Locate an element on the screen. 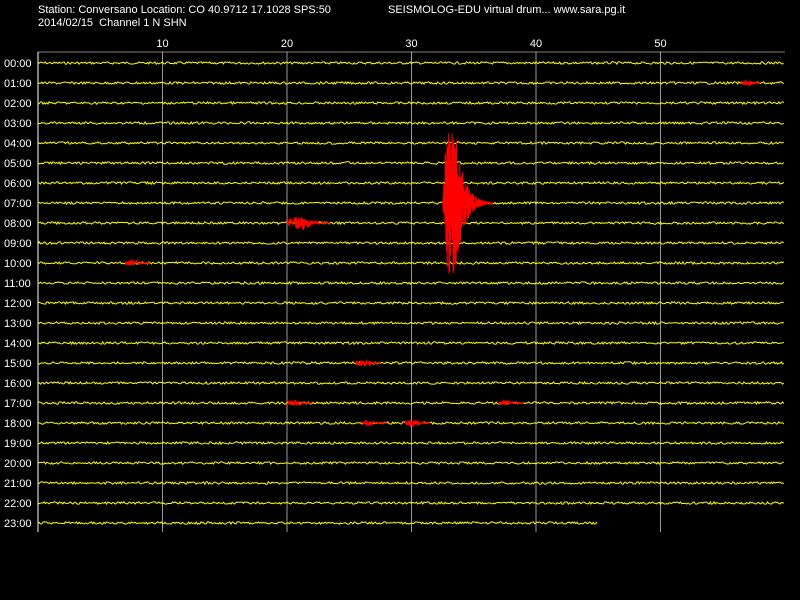 This screenshot has width=800, height=600. hour-label: 02:00 is located at coordinates (18, 104).